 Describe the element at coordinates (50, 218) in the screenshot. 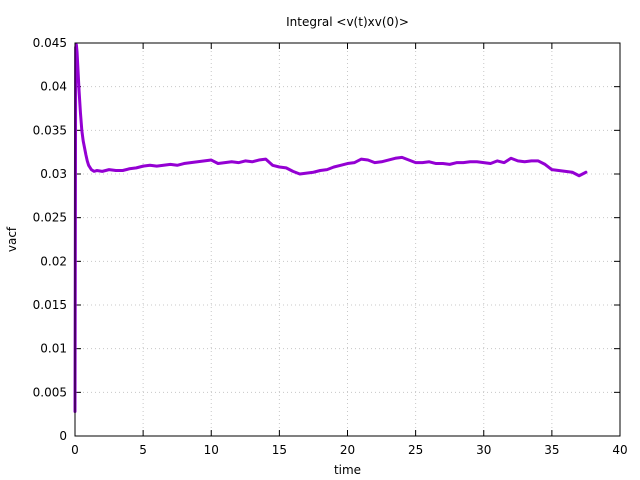

I see `y-tick-label: 0.025` at that location.